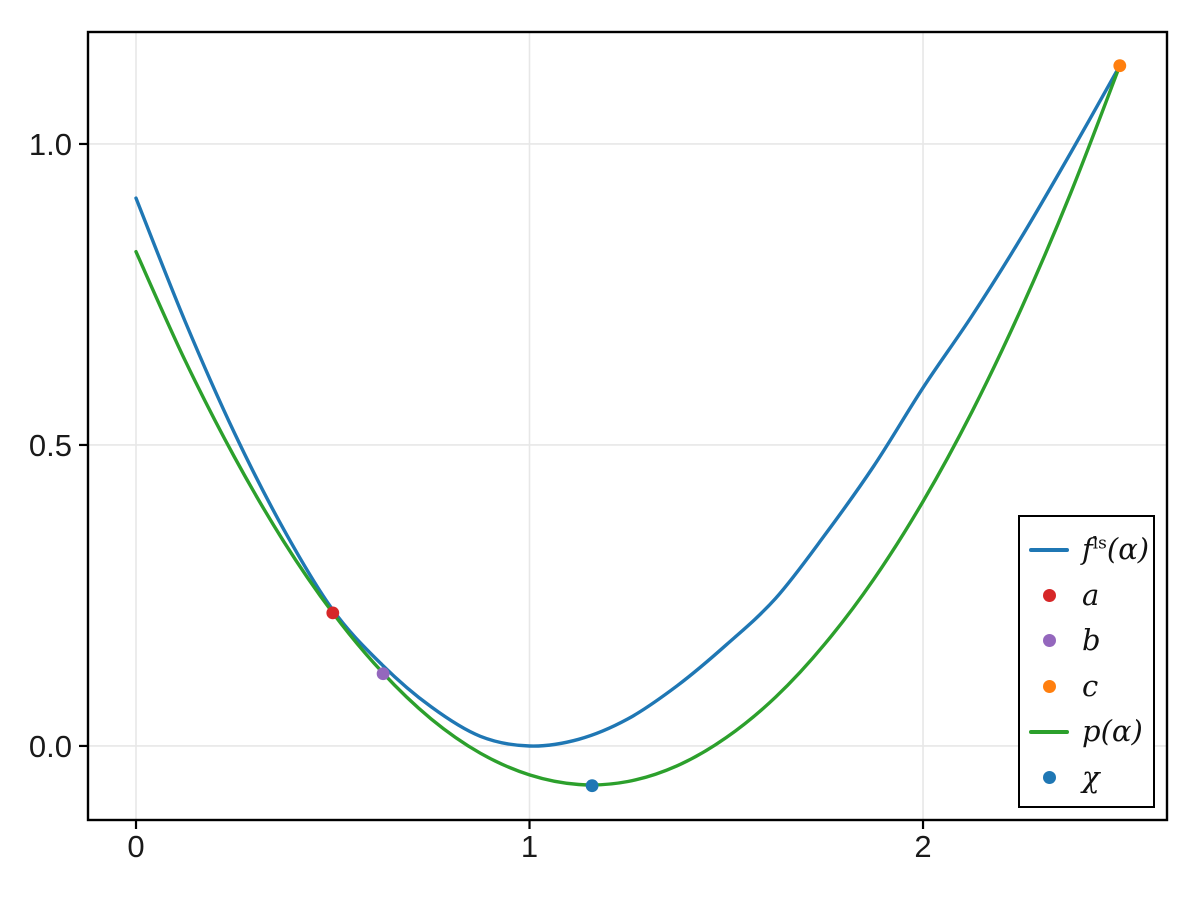 The height and width of the screenshot is (900, 1200). Describe the element at coordinates (1091, 776) in the screenshot. I see `legend-label: χ` at that location.